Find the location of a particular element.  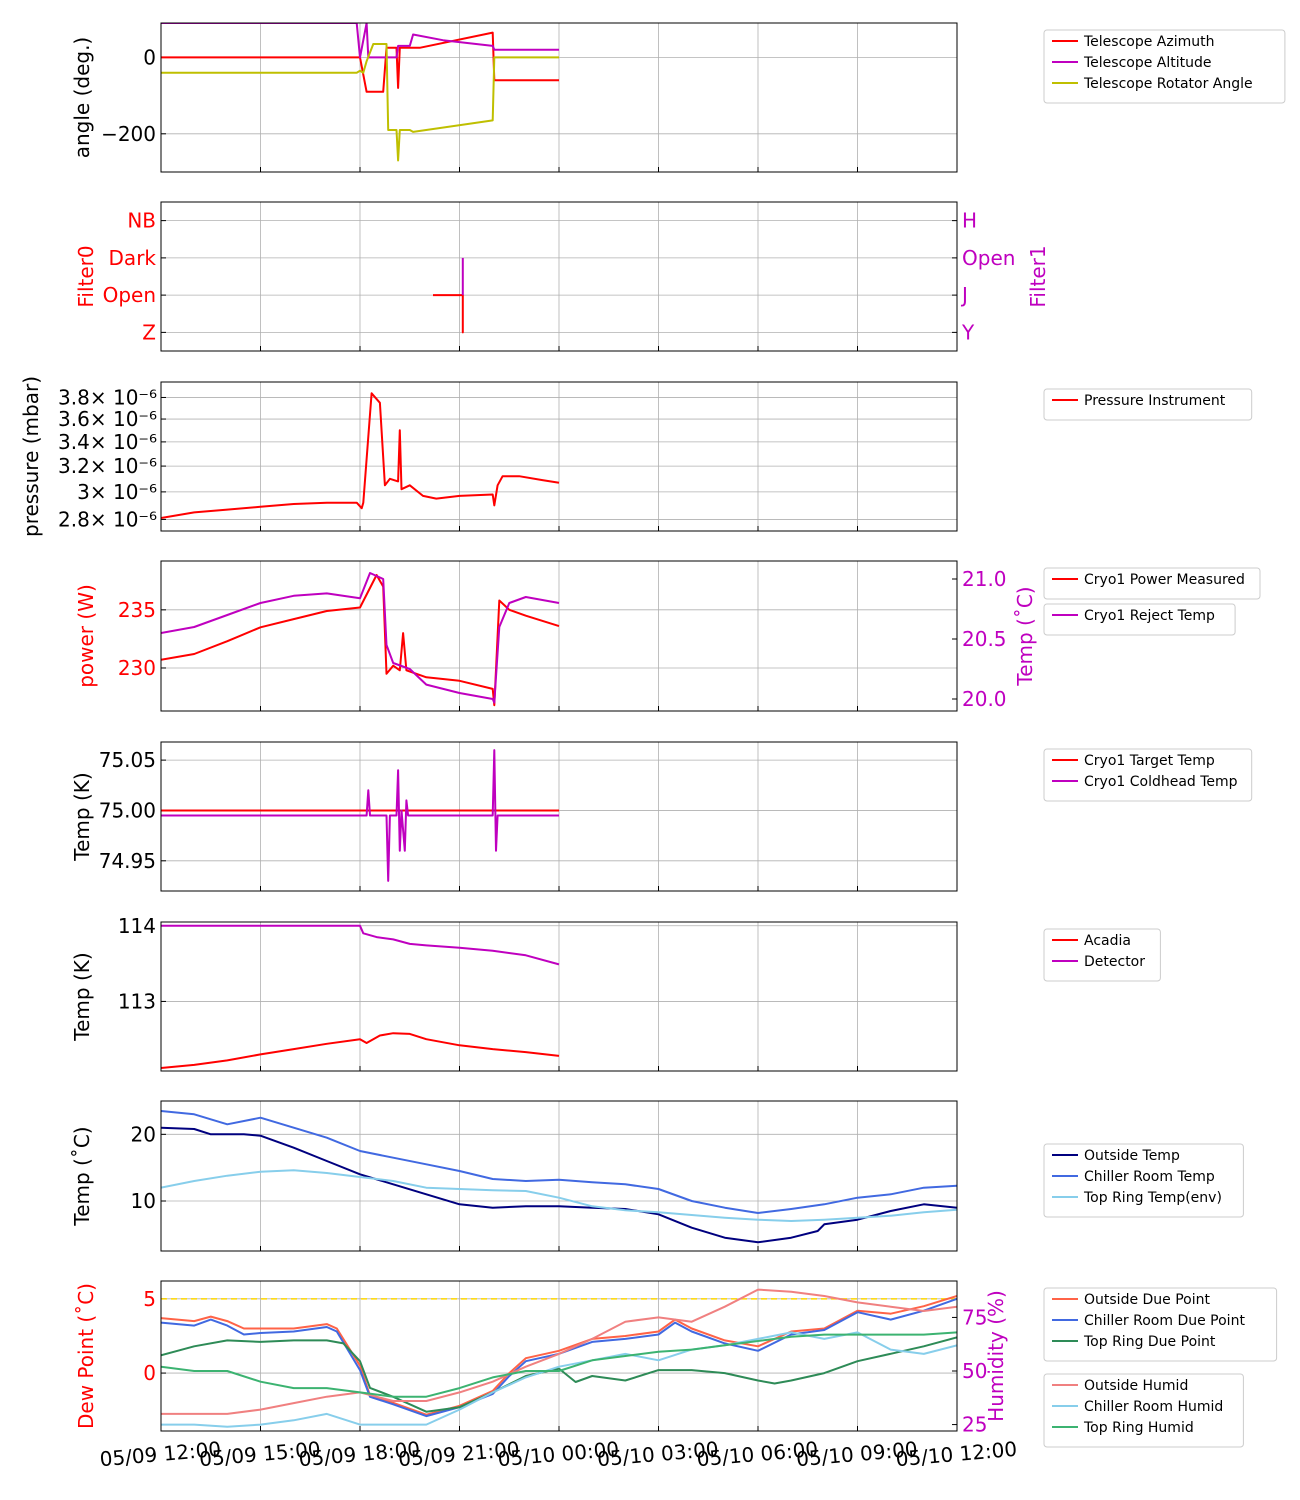

legend-label: Chiller Room Due Point is located at coordinates (1164, 1321).